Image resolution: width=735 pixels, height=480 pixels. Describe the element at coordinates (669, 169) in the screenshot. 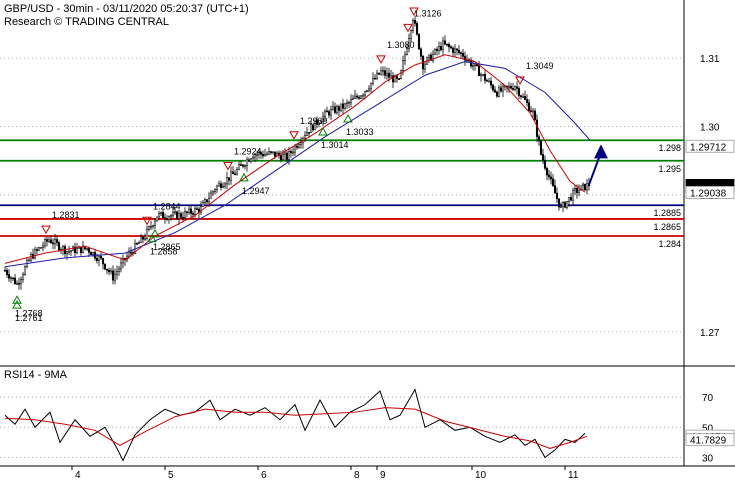

I see `level-label: 1.295` at that location.